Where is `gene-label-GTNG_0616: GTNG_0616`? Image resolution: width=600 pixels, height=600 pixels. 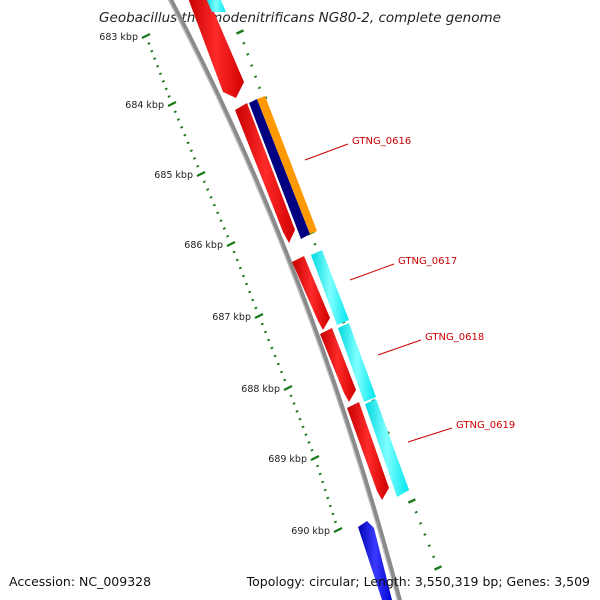 gene-label-GTNG_0616: GTNG_0616 is located at coordinates (381, 141).